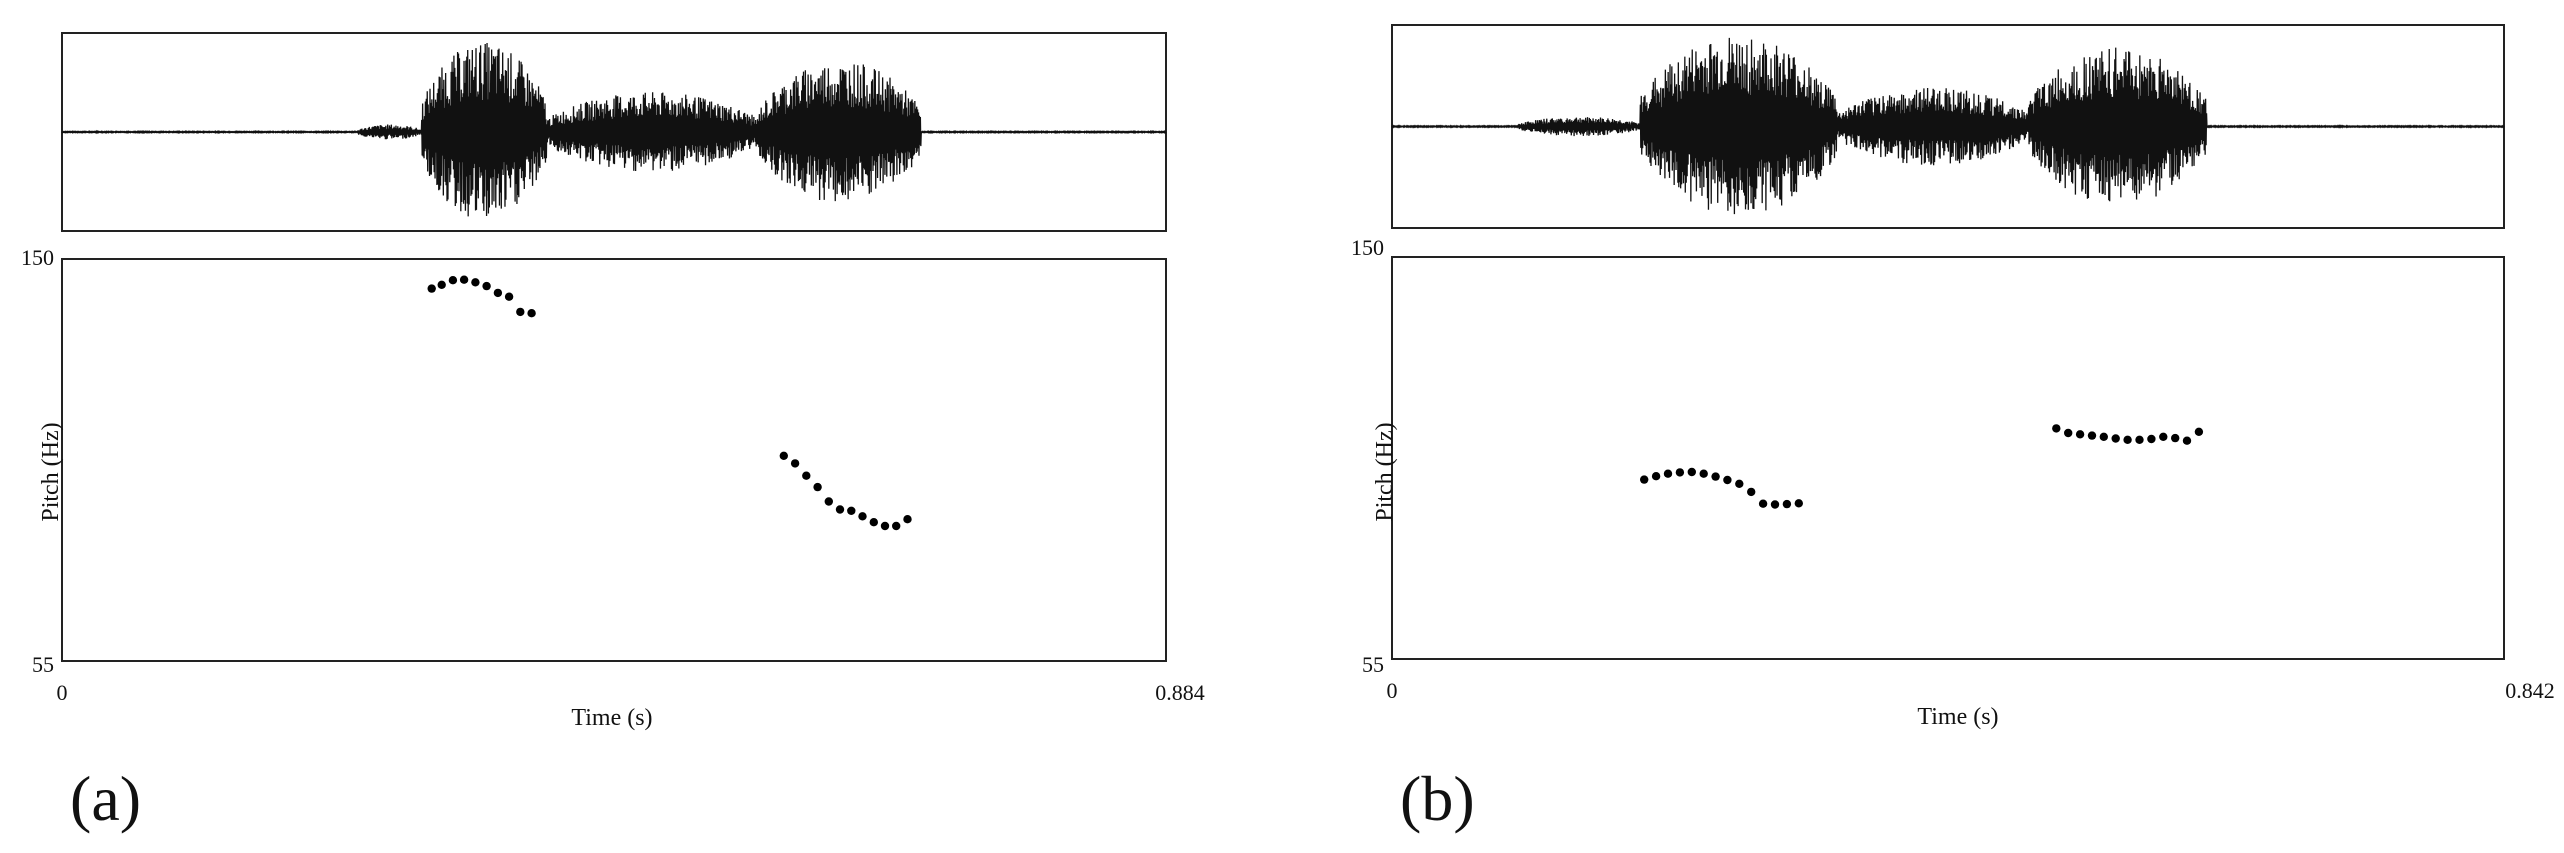  I want to click on x-max-label: 0.842, so click(2530, 690).